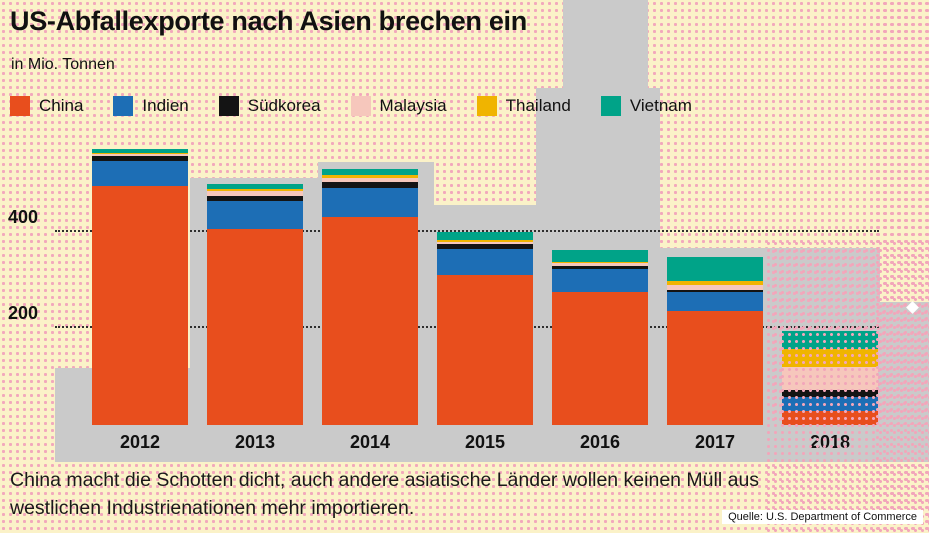 The width and height of the screenshot is (929, 533). I want to click on bar-segment-thailand-2013, so click(255, 190).